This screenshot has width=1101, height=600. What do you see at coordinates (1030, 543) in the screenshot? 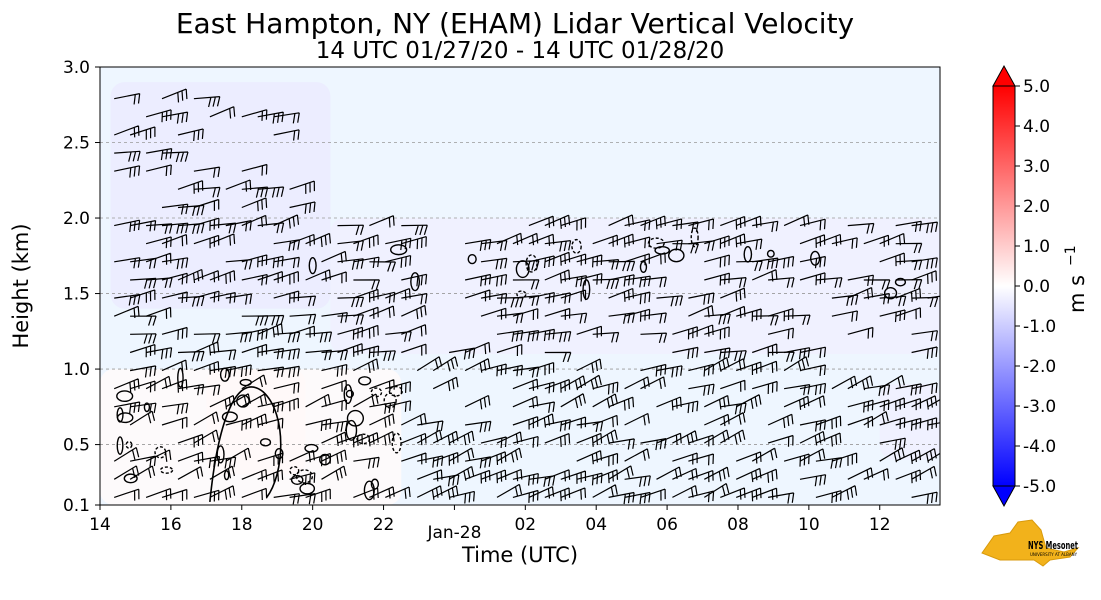
I see `ny-state-shape-icon` at bounding box center [1030, 543].